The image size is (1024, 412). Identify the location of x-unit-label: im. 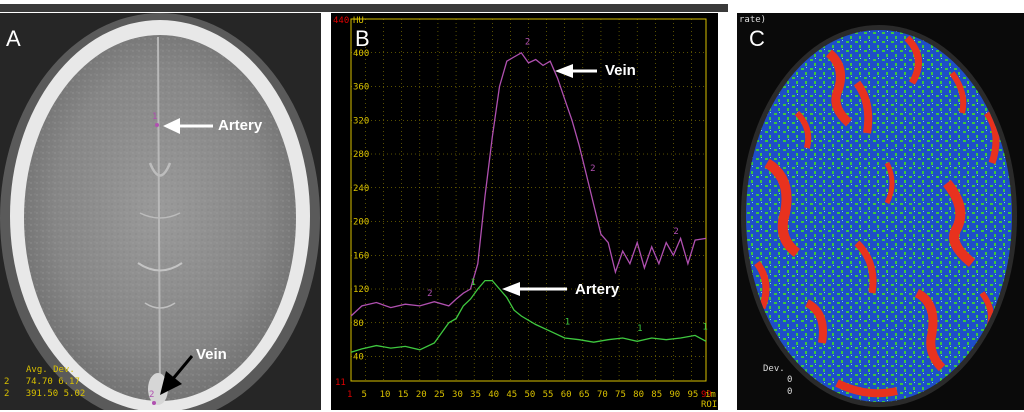
(710, 395).